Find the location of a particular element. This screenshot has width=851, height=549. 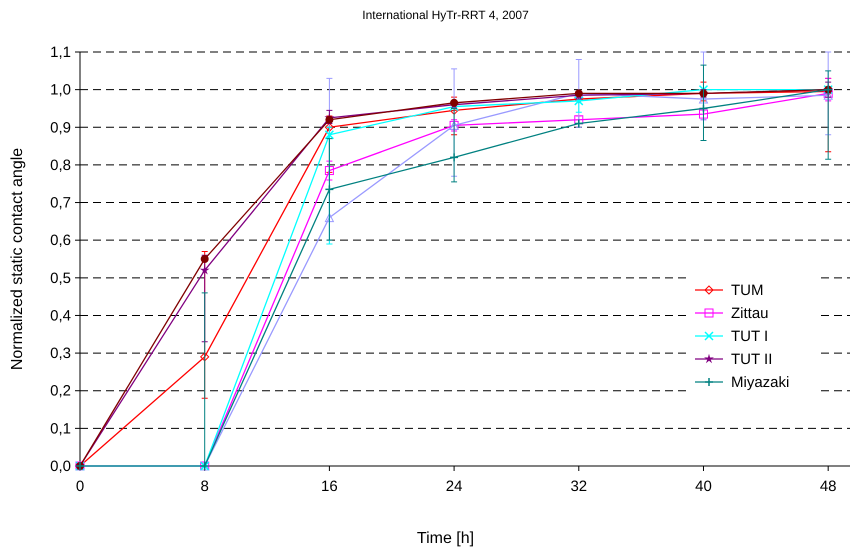

legend-label: Miyazaki is located at coordinates (760, 382).